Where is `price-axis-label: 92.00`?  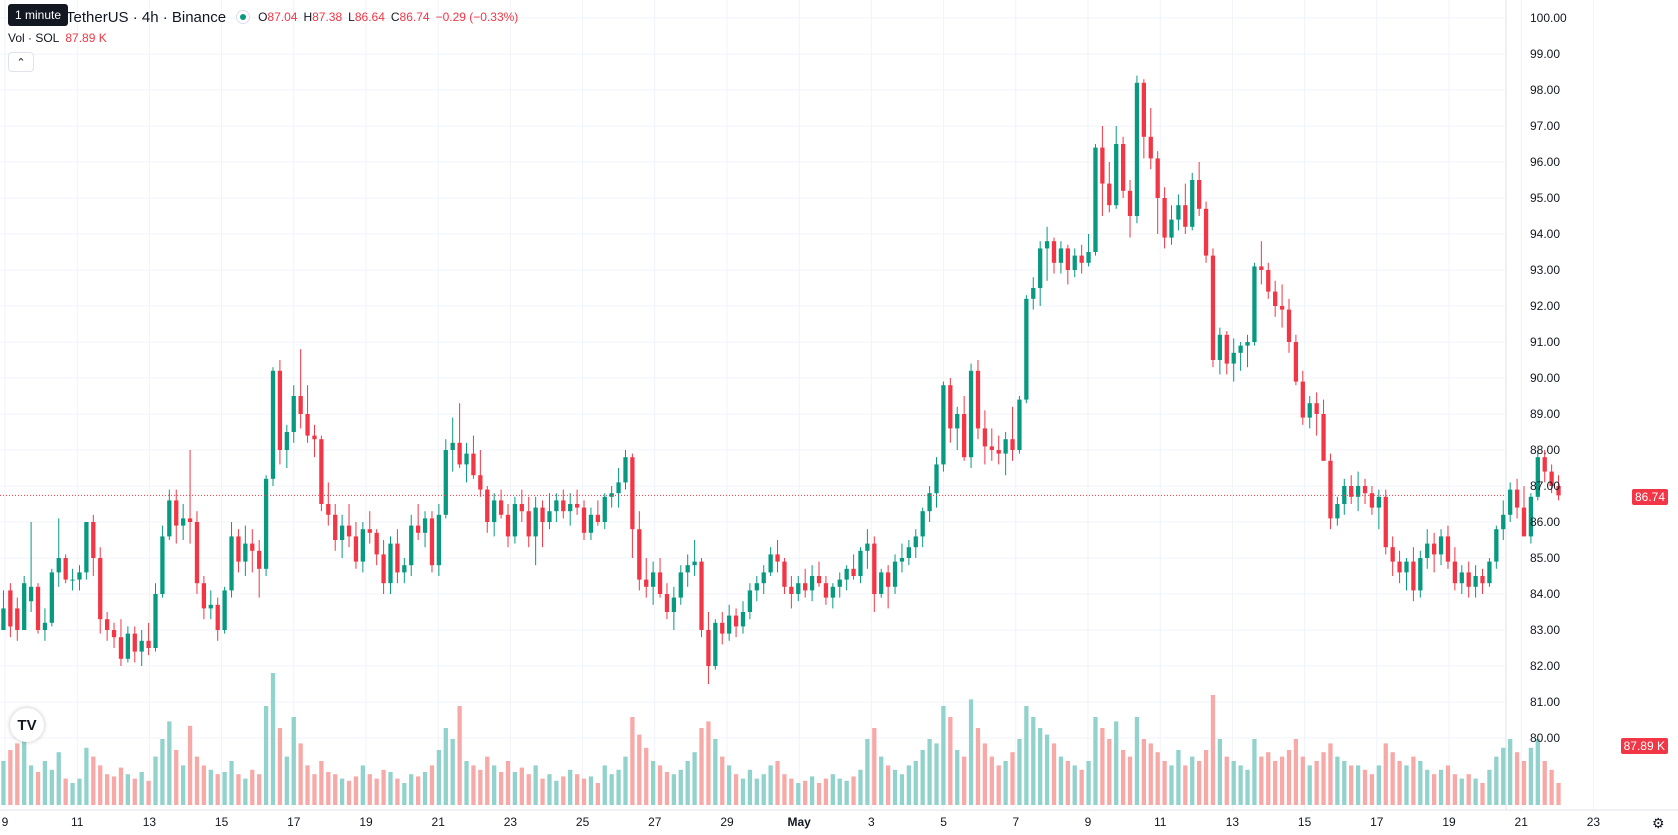 price-axis-label: 92.00 is located at coordinates (1545, 306).